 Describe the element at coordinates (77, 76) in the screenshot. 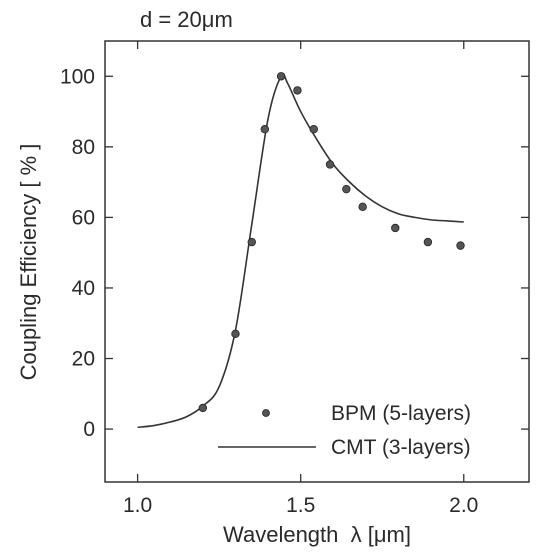

I see `y-tick-label: 100` at that location.